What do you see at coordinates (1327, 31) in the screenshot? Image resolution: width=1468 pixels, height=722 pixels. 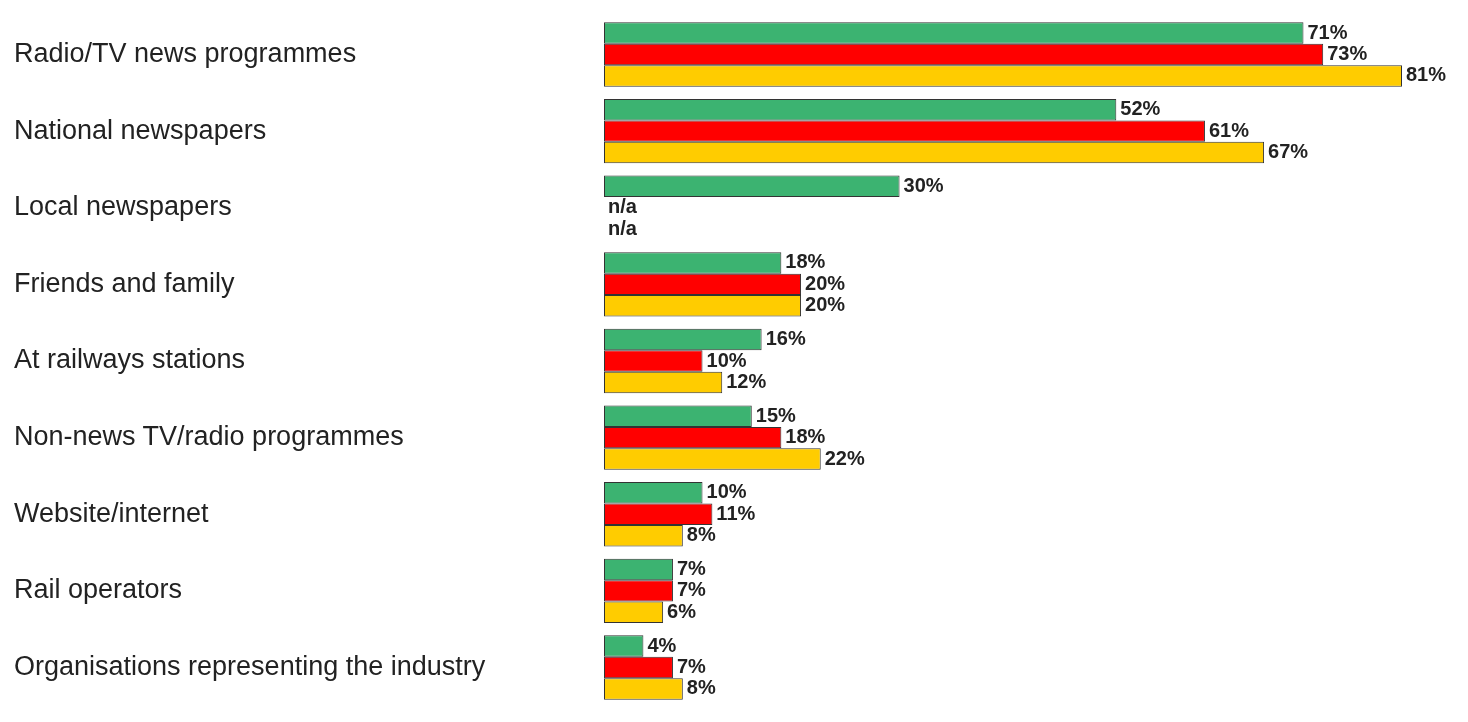 I see `data-label: 71%` at bounding box center [1327, 31].